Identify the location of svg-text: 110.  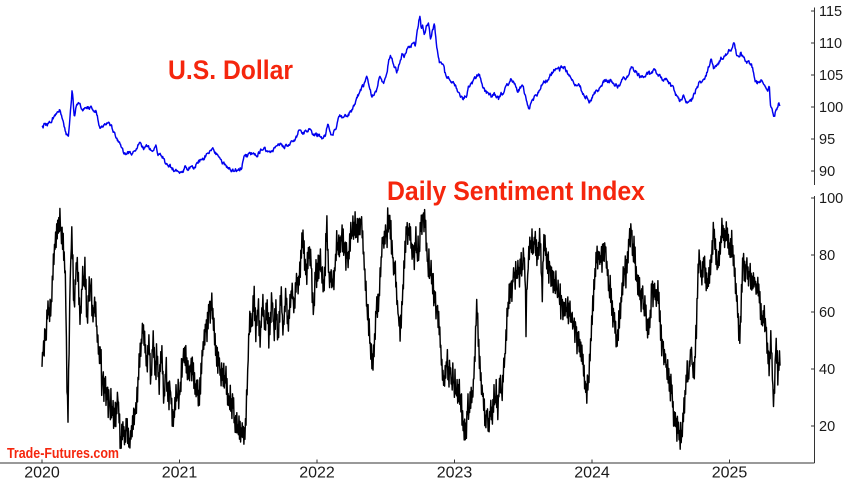
(830, 44).